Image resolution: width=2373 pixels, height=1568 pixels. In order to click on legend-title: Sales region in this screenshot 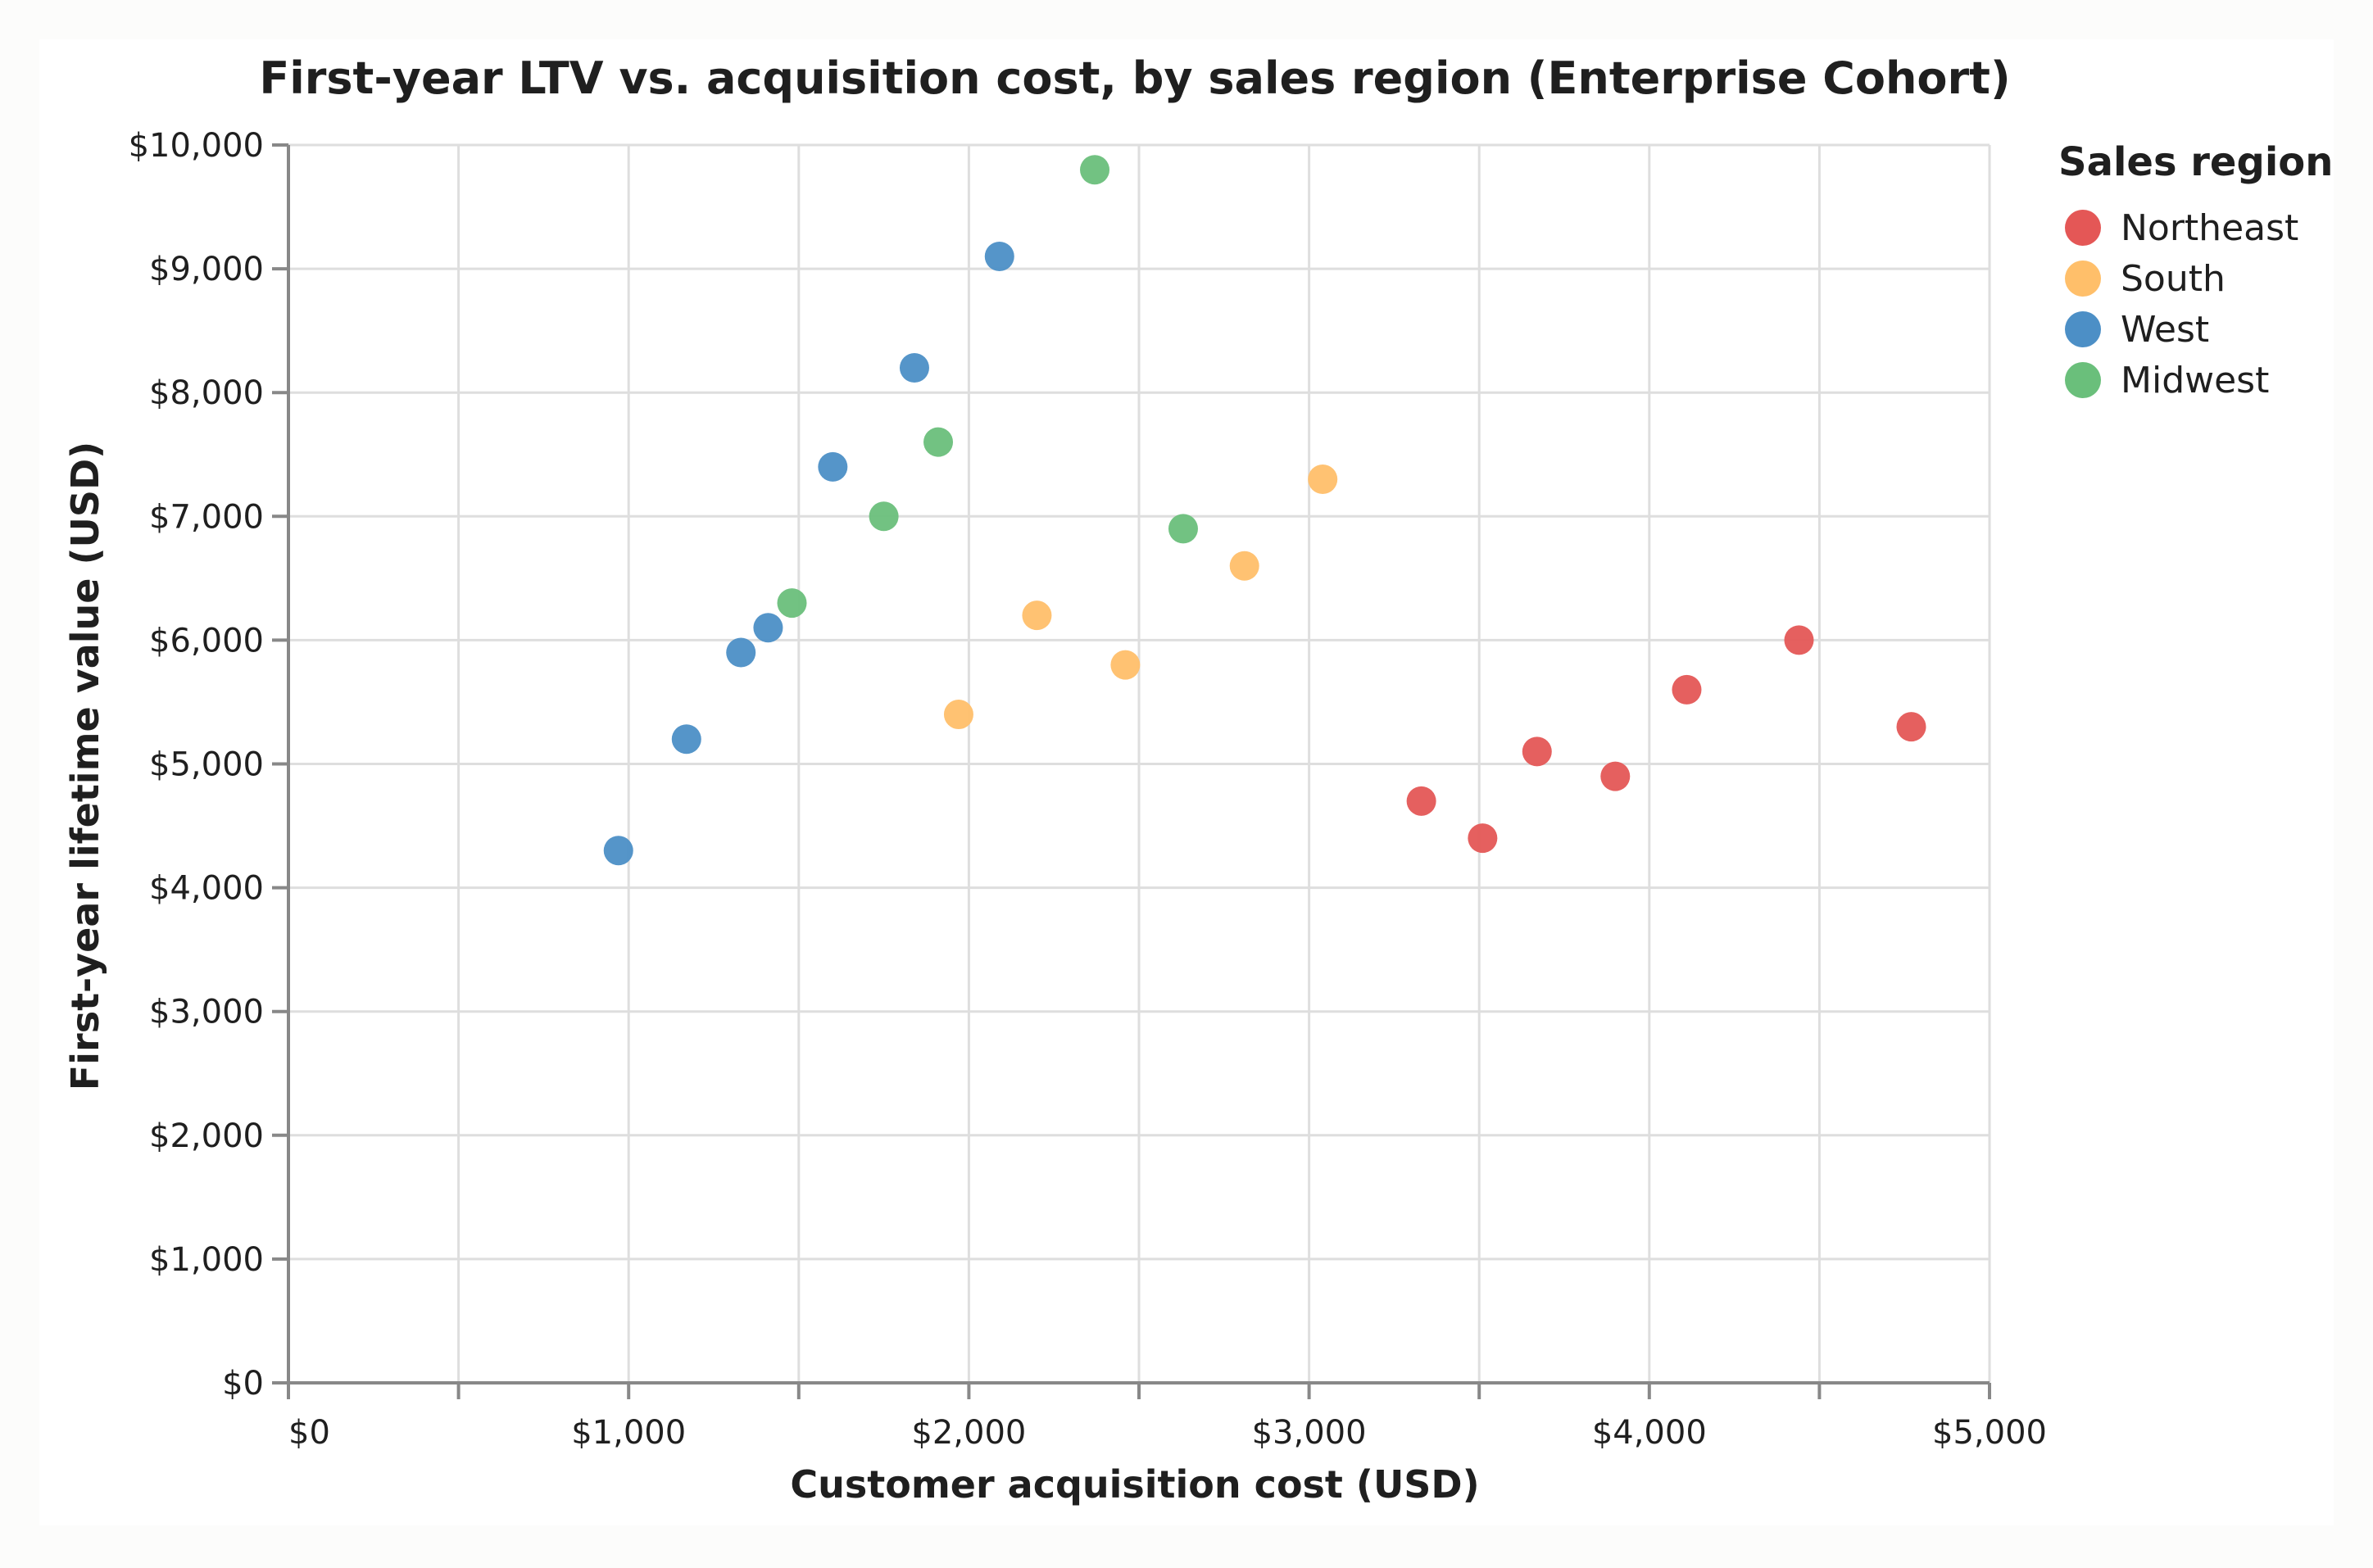, I will do `click(2195, 162)`.